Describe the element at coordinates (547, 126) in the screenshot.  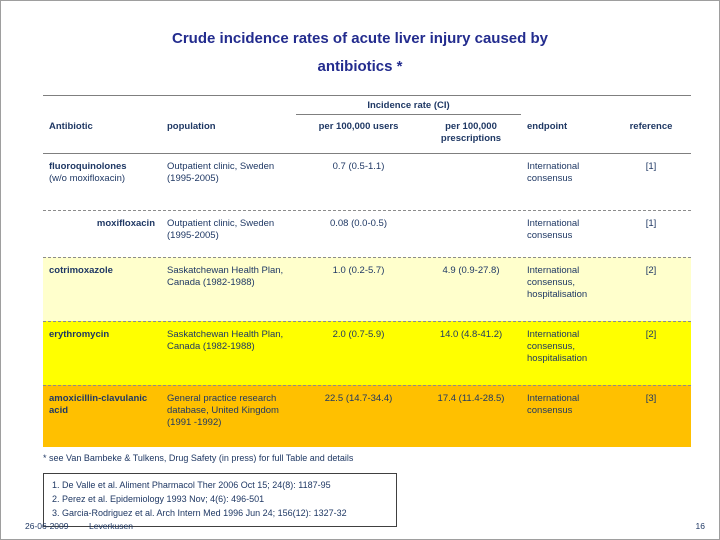
I see `header-endpoint: endpoint` at that location.